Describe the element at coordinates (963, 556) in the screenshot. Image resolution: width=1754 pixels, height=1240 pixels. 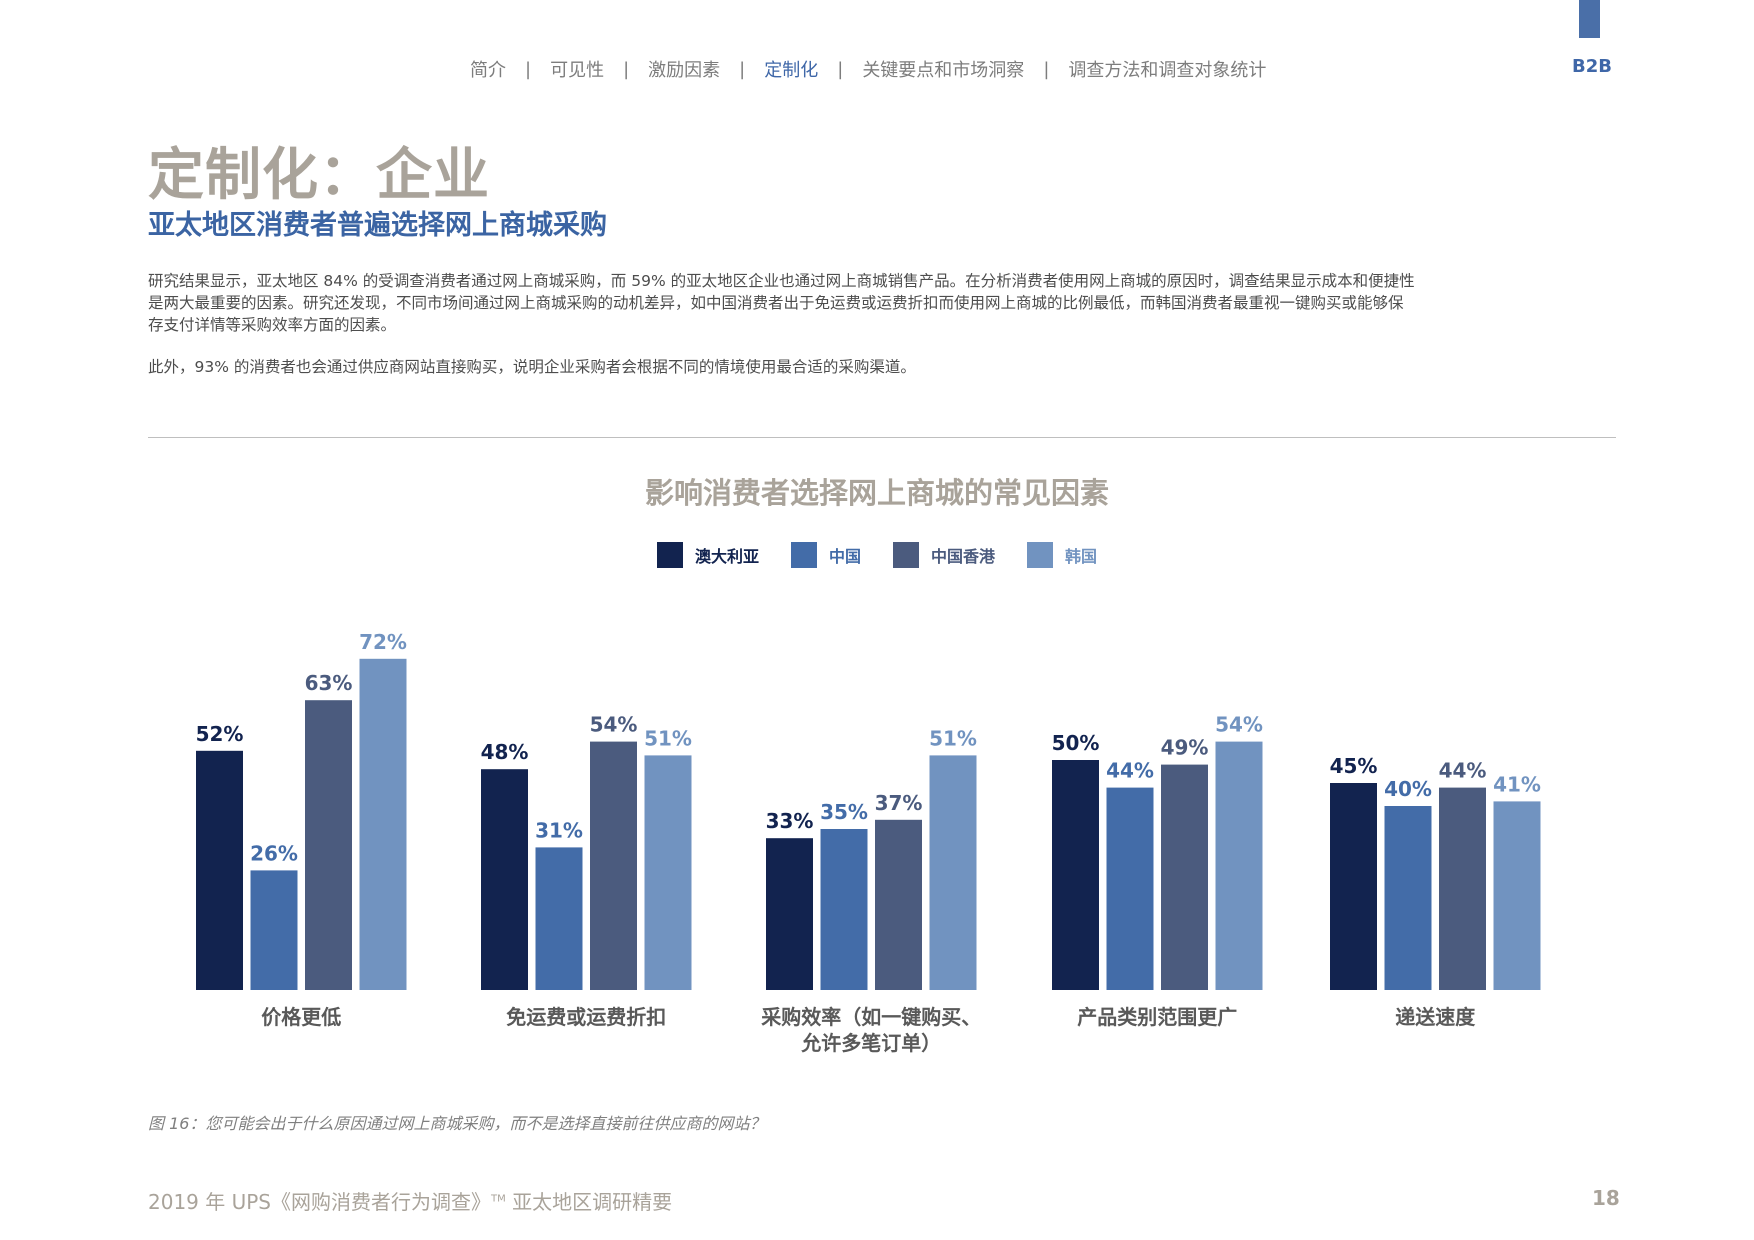
I see `legend-label: 中国香港` at that location.